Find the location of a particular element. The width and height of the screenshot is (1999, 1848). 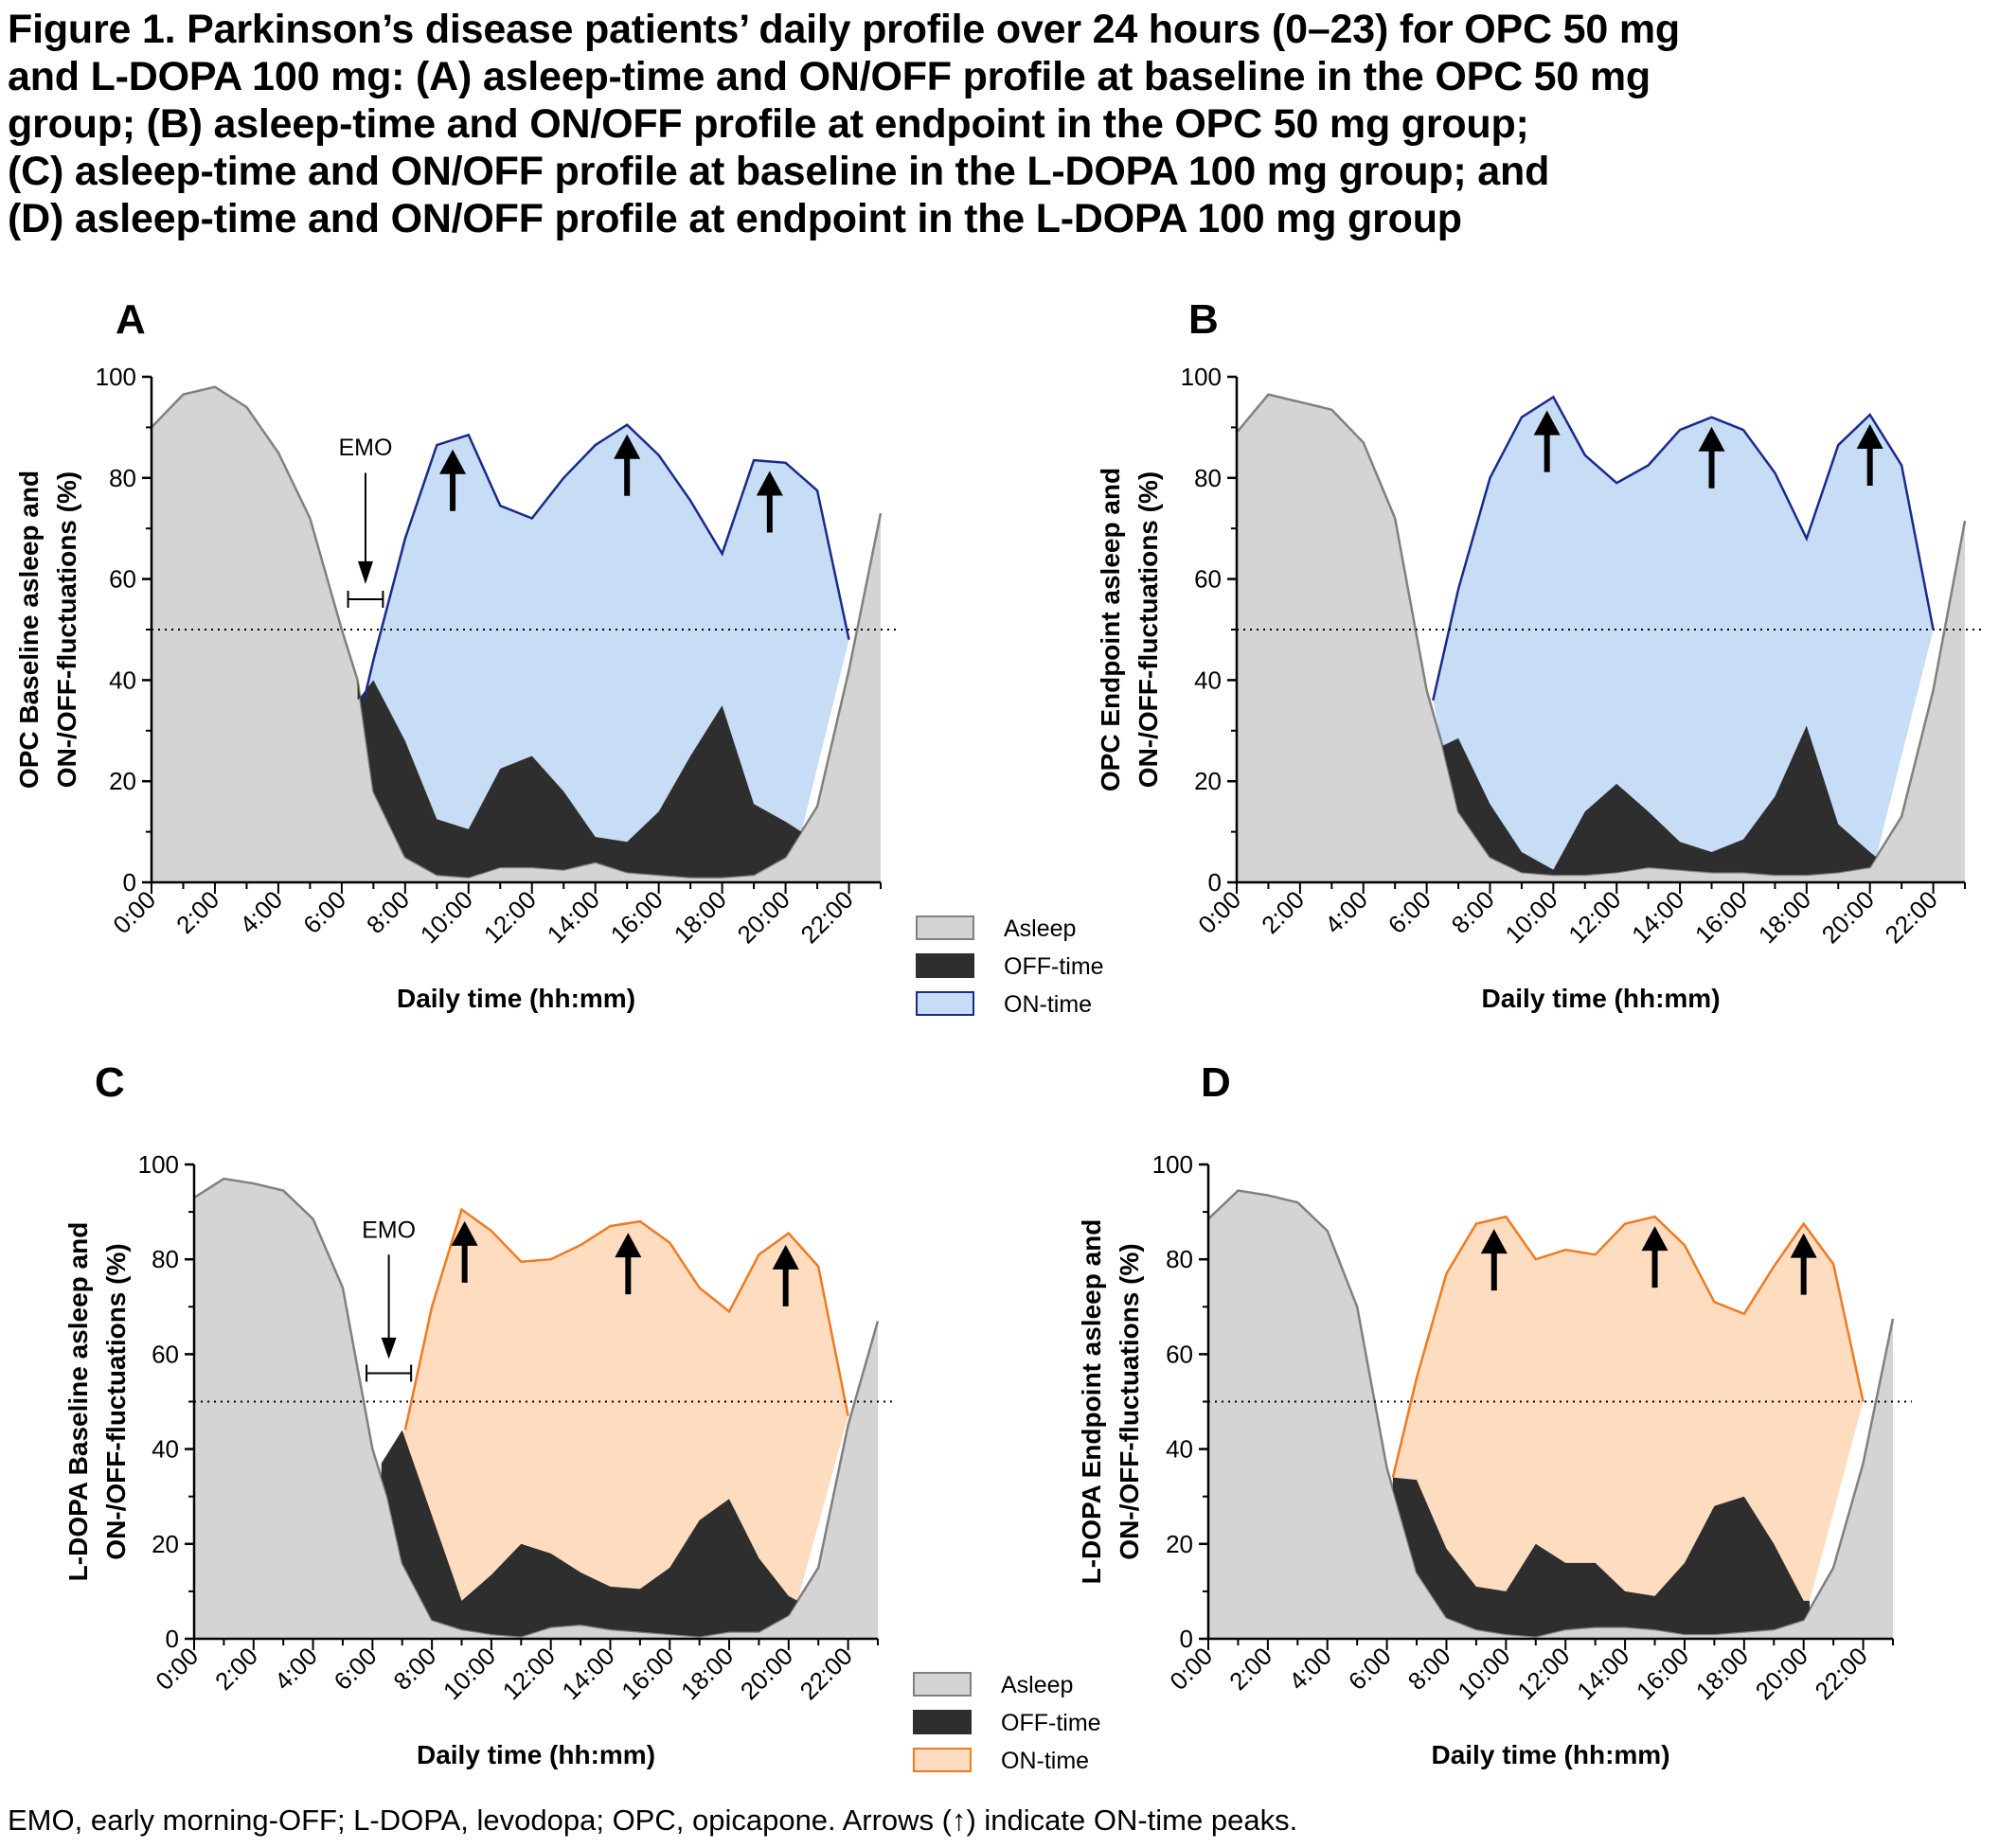

panel-letter: C is located at coordinates (110, 1082).